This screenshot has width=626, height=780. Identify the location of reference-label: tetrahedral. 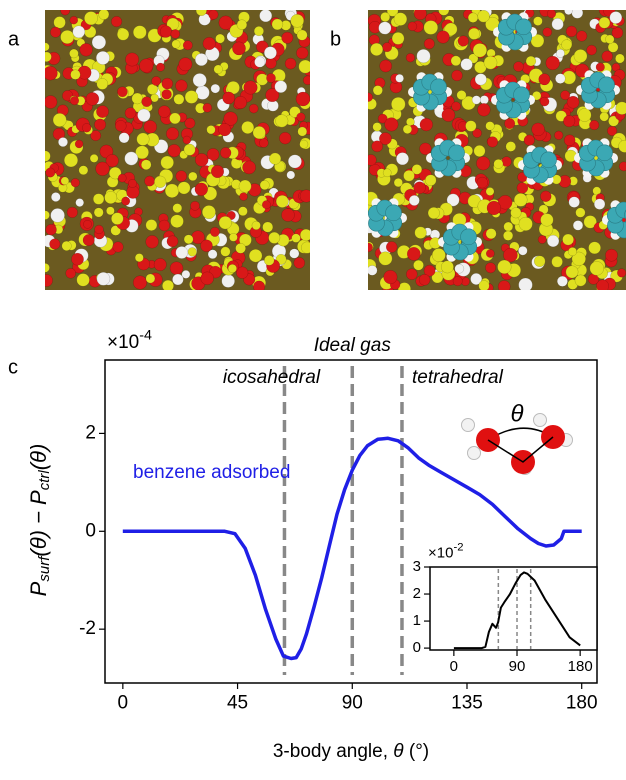
(458, 377).